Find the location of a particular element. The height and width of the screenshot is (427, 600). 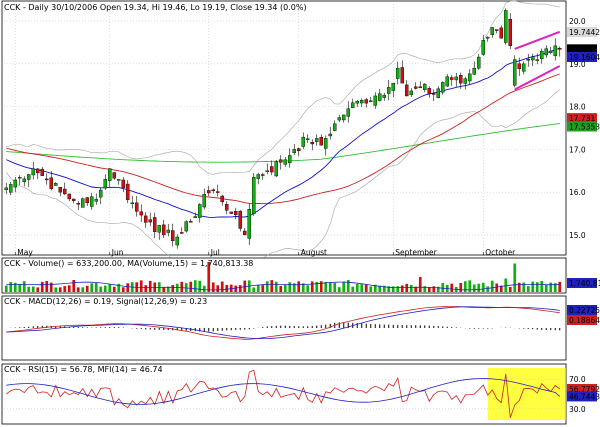

mfi-tag-label: 46.7443 is located at coordinates (584, 396).